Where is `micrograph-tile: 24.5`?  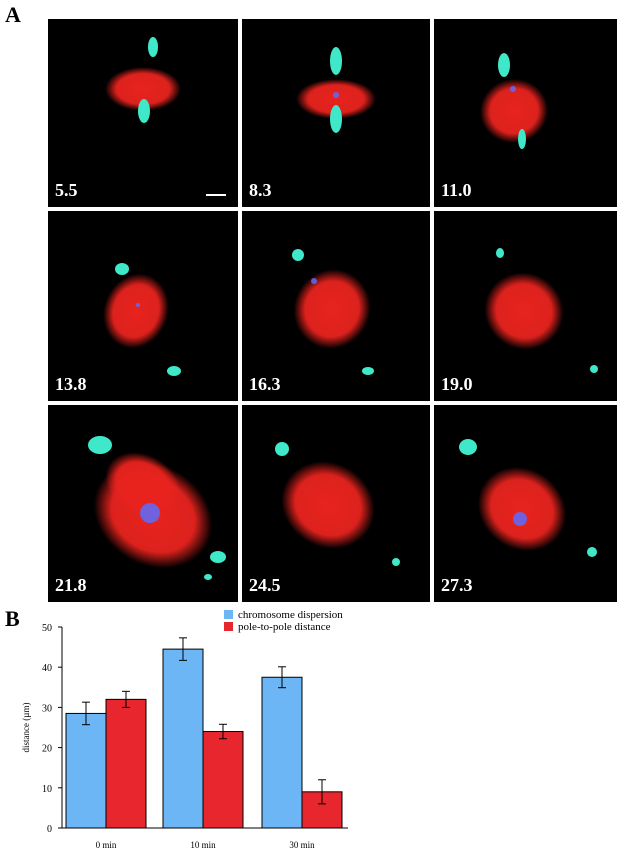 micrograph-tile: 24.5 is located at coordinates (336, 503).